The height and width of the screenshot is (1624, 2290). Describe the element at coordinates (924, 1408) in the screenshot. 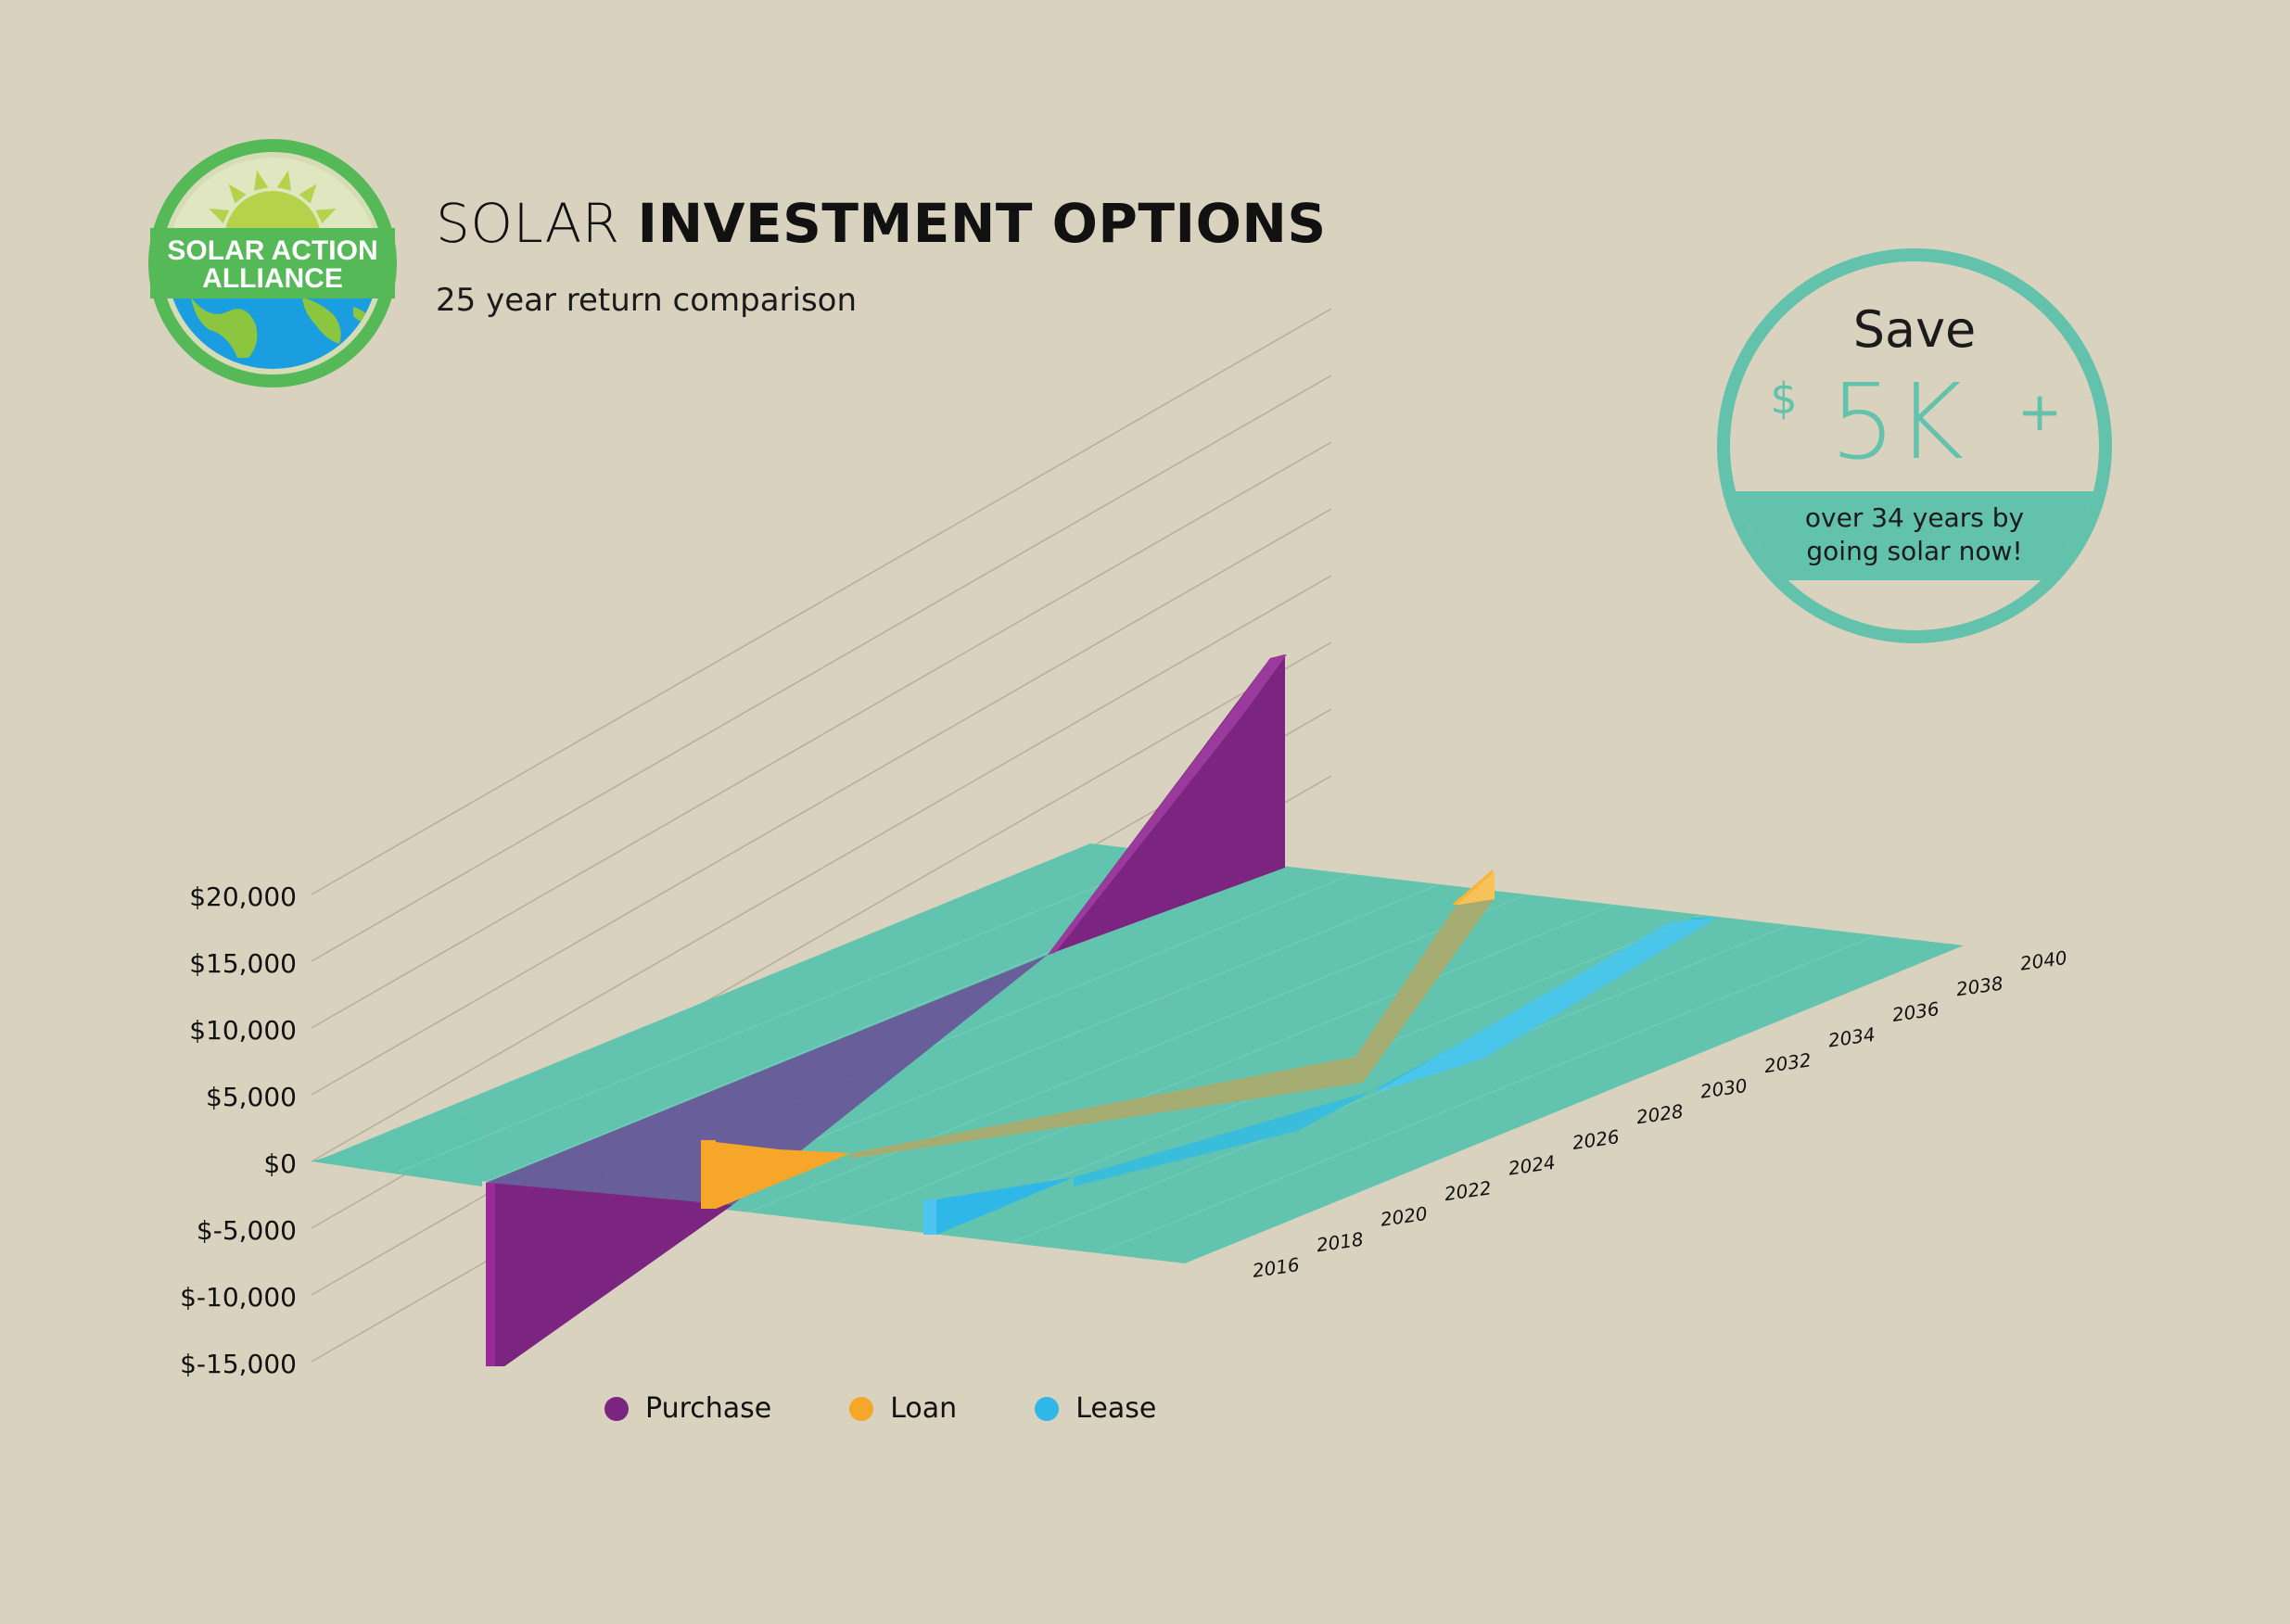

I see `legend-label-loan: Loan` at that location.